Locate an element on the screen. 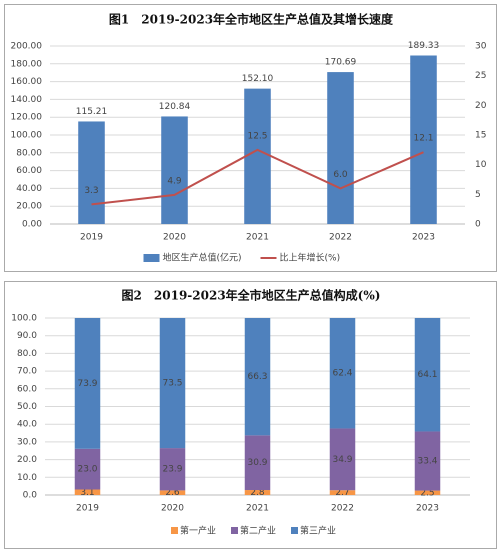  chart-title: 图2 2019-2023年全市地区生产总值构成(%) is located at coordinates (251, 295).